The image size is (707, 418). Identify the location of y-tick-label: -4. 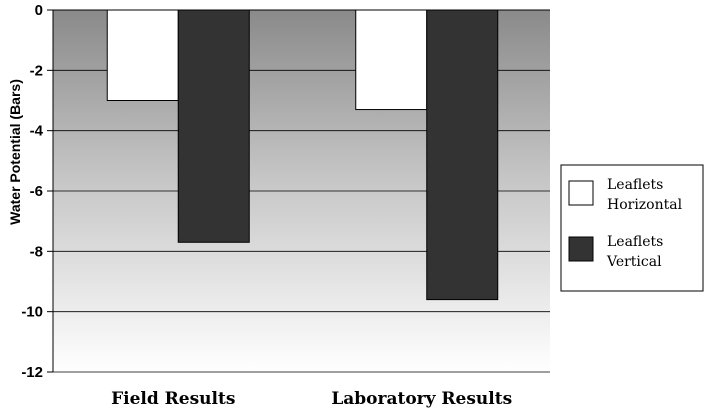
(37, 131).